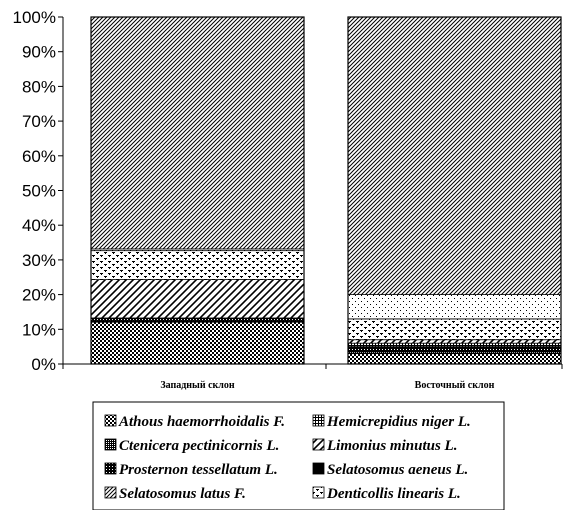  Describe the element at coordinates (39, 295) in the screenshot. I see `y-tick-label: 20%` at that location.